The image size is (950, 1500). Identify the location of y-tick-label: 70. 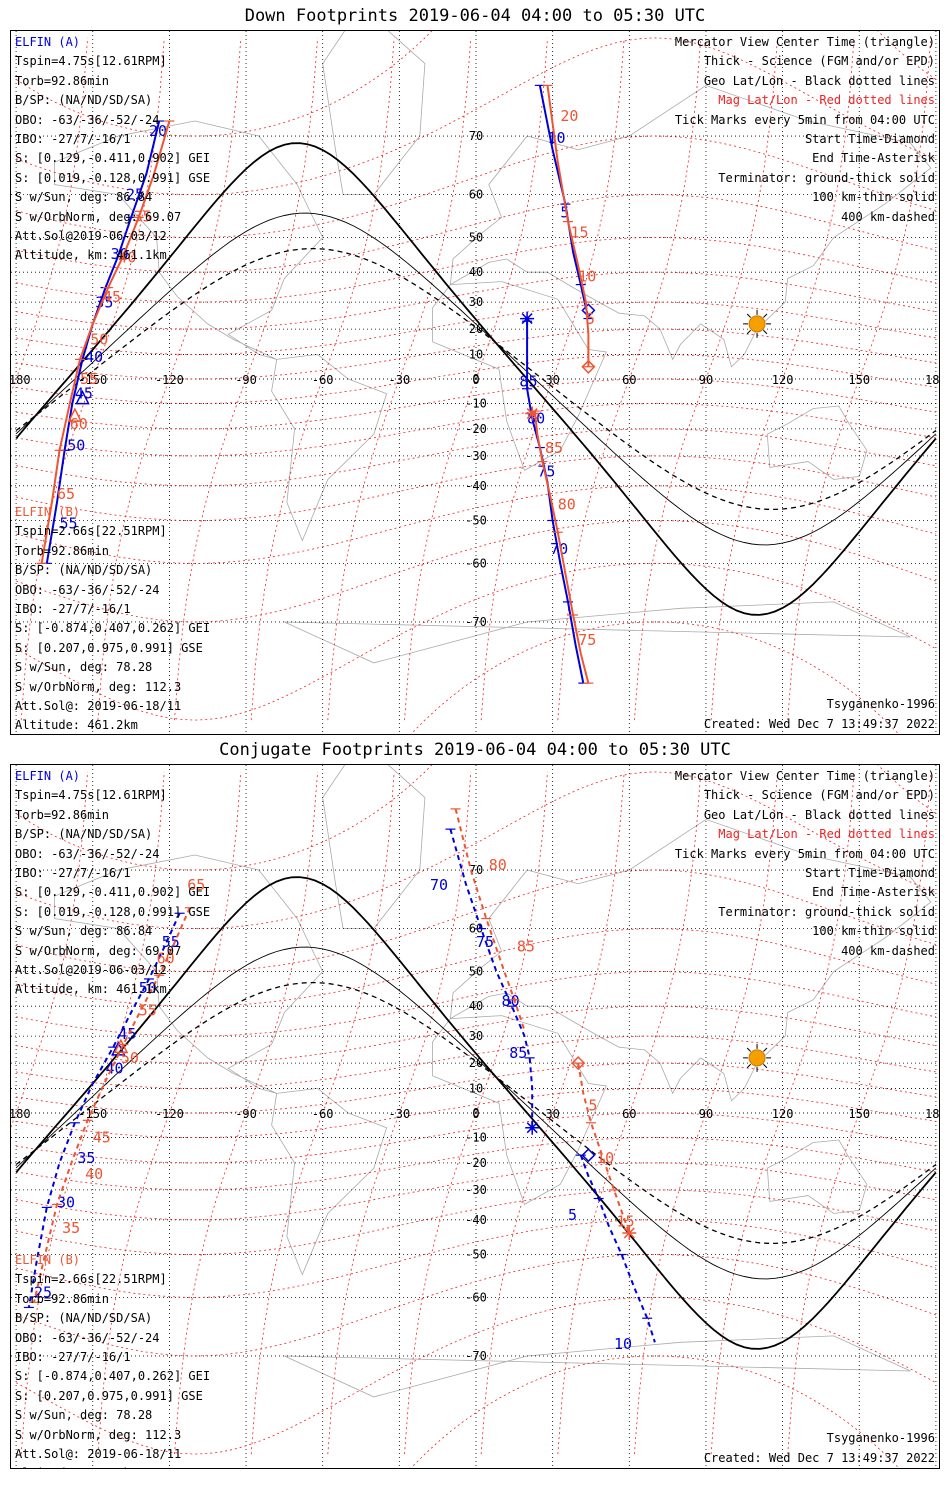
(476, 136).